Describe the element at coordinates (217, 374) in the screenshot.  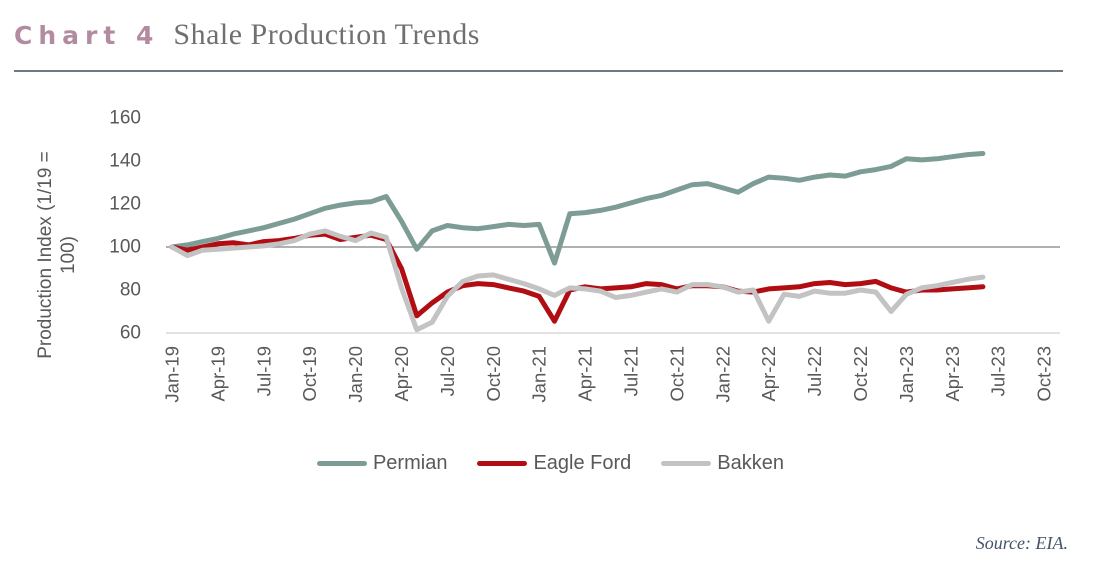
I see `x-tick-label: Apr-19` at that location.